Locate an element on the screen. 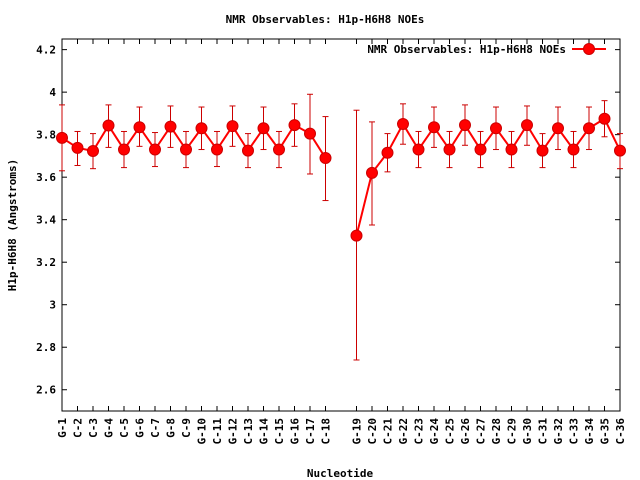 The width and height of the screenshot is (640, 480). x-tick-label: C-25 is located at coordinates (450, 431).